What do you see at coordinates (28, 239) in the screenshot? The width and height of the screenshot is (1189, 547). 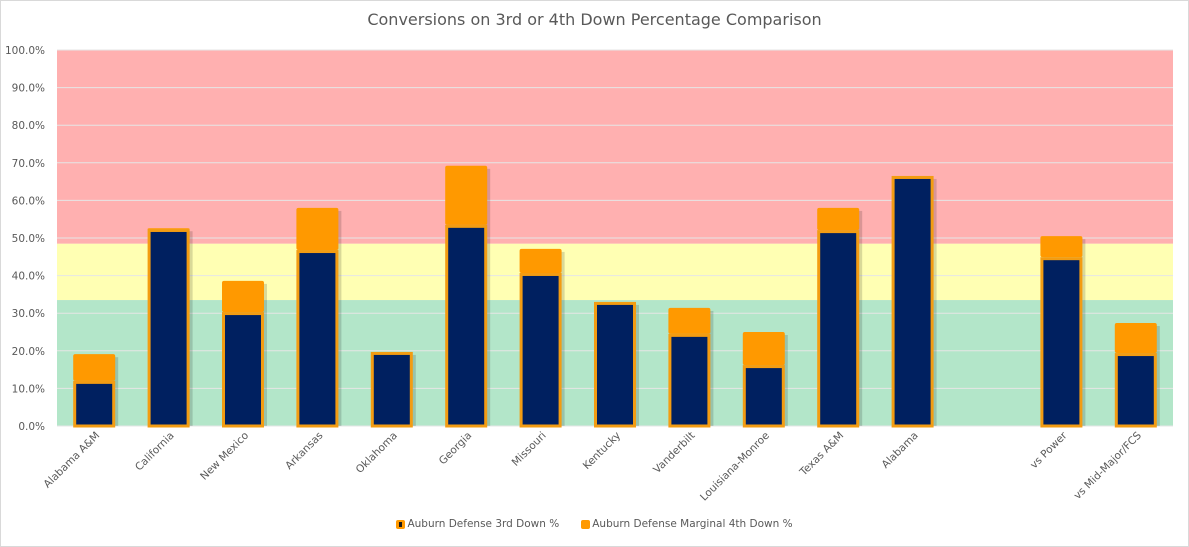 I see `y-tick-label: 50.0%` at bounding box center [28, 239].